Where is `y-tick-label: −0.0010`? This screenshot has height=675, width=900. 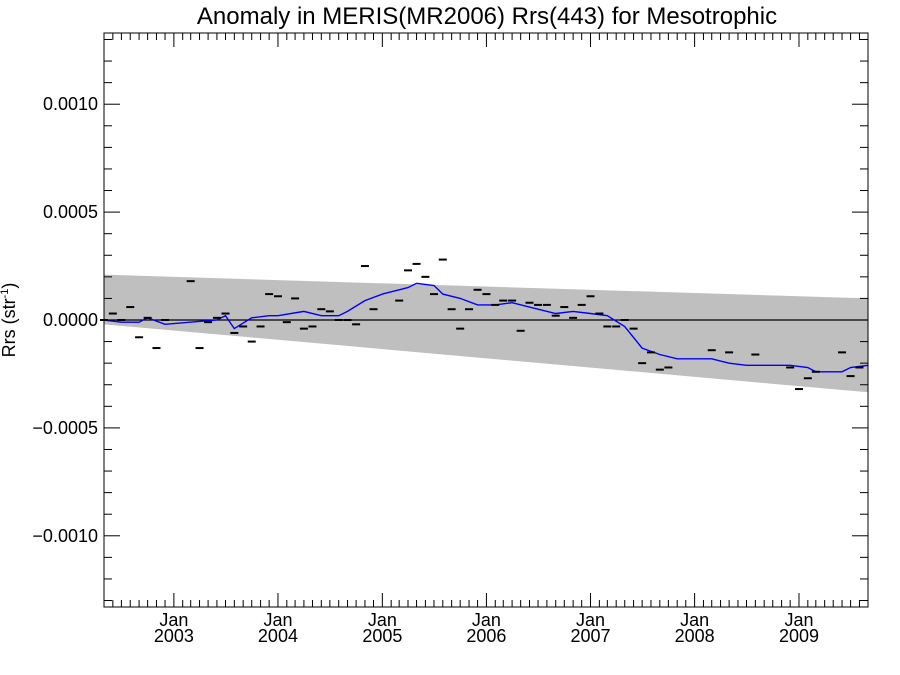 y-tick-label: −0.0010 is located at coordinates (65, 536).